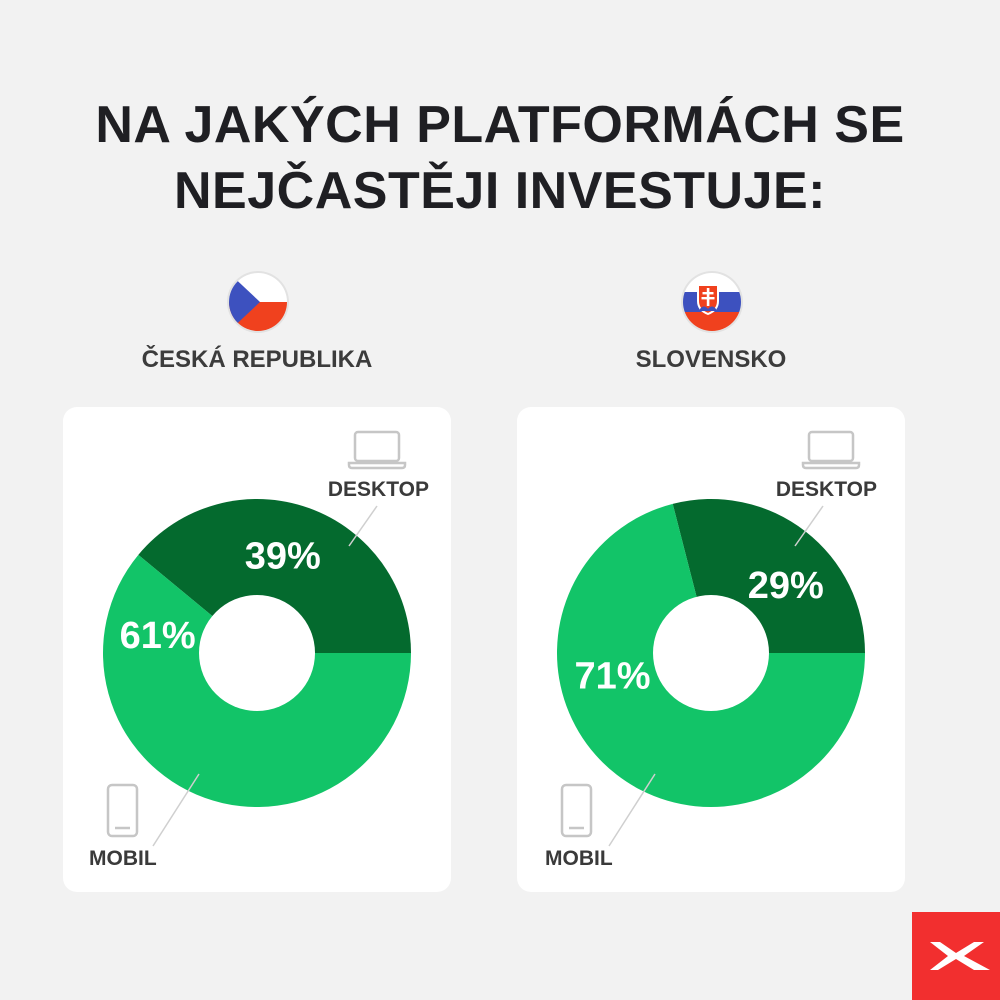 This screenshot has height=1000, width=1000. Describe the element at coordinates (786, 586) in the screenshot. I see `percent-label-desktop: 29%` at that location.